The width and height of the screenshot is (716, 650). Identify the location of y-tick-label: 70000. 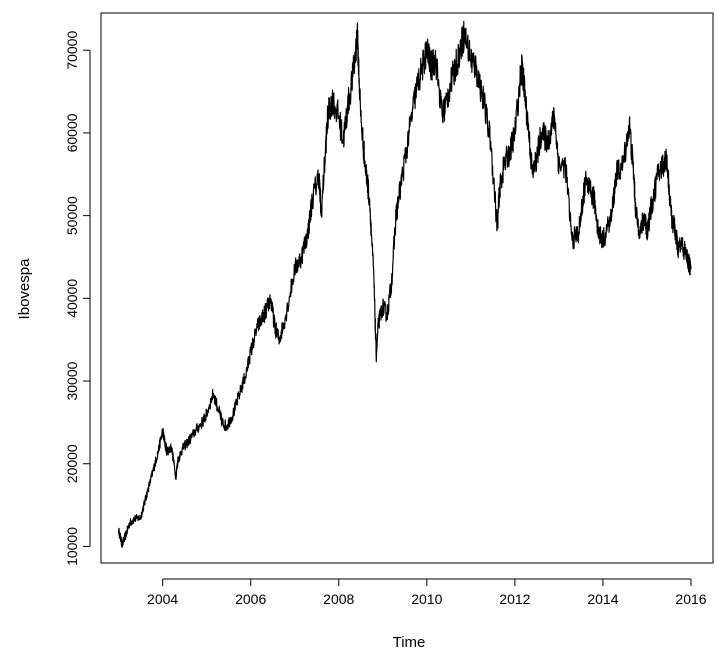
(72, 50).